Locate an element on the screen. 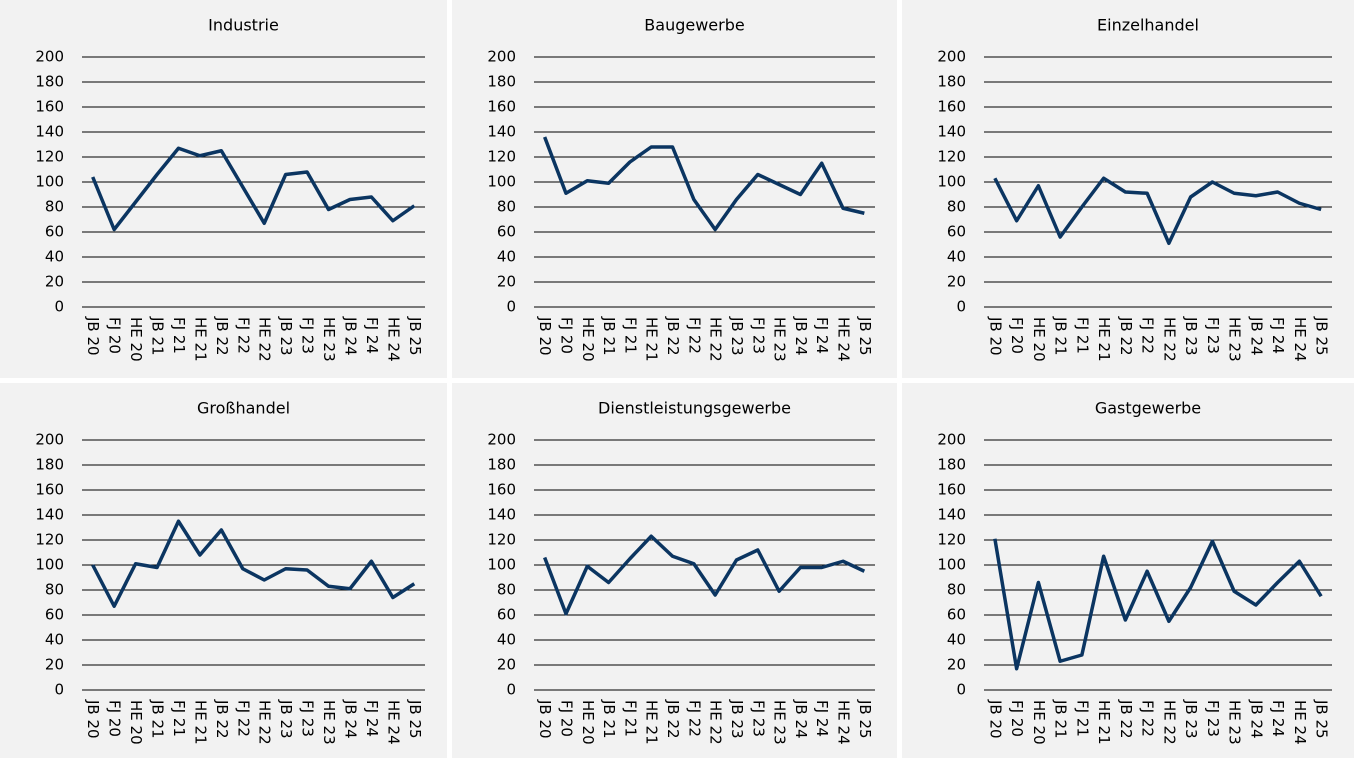 The height and width of the screenshot is (758, 1354). chart-title: Einzelhandel is located at coordinates (1148, 25).